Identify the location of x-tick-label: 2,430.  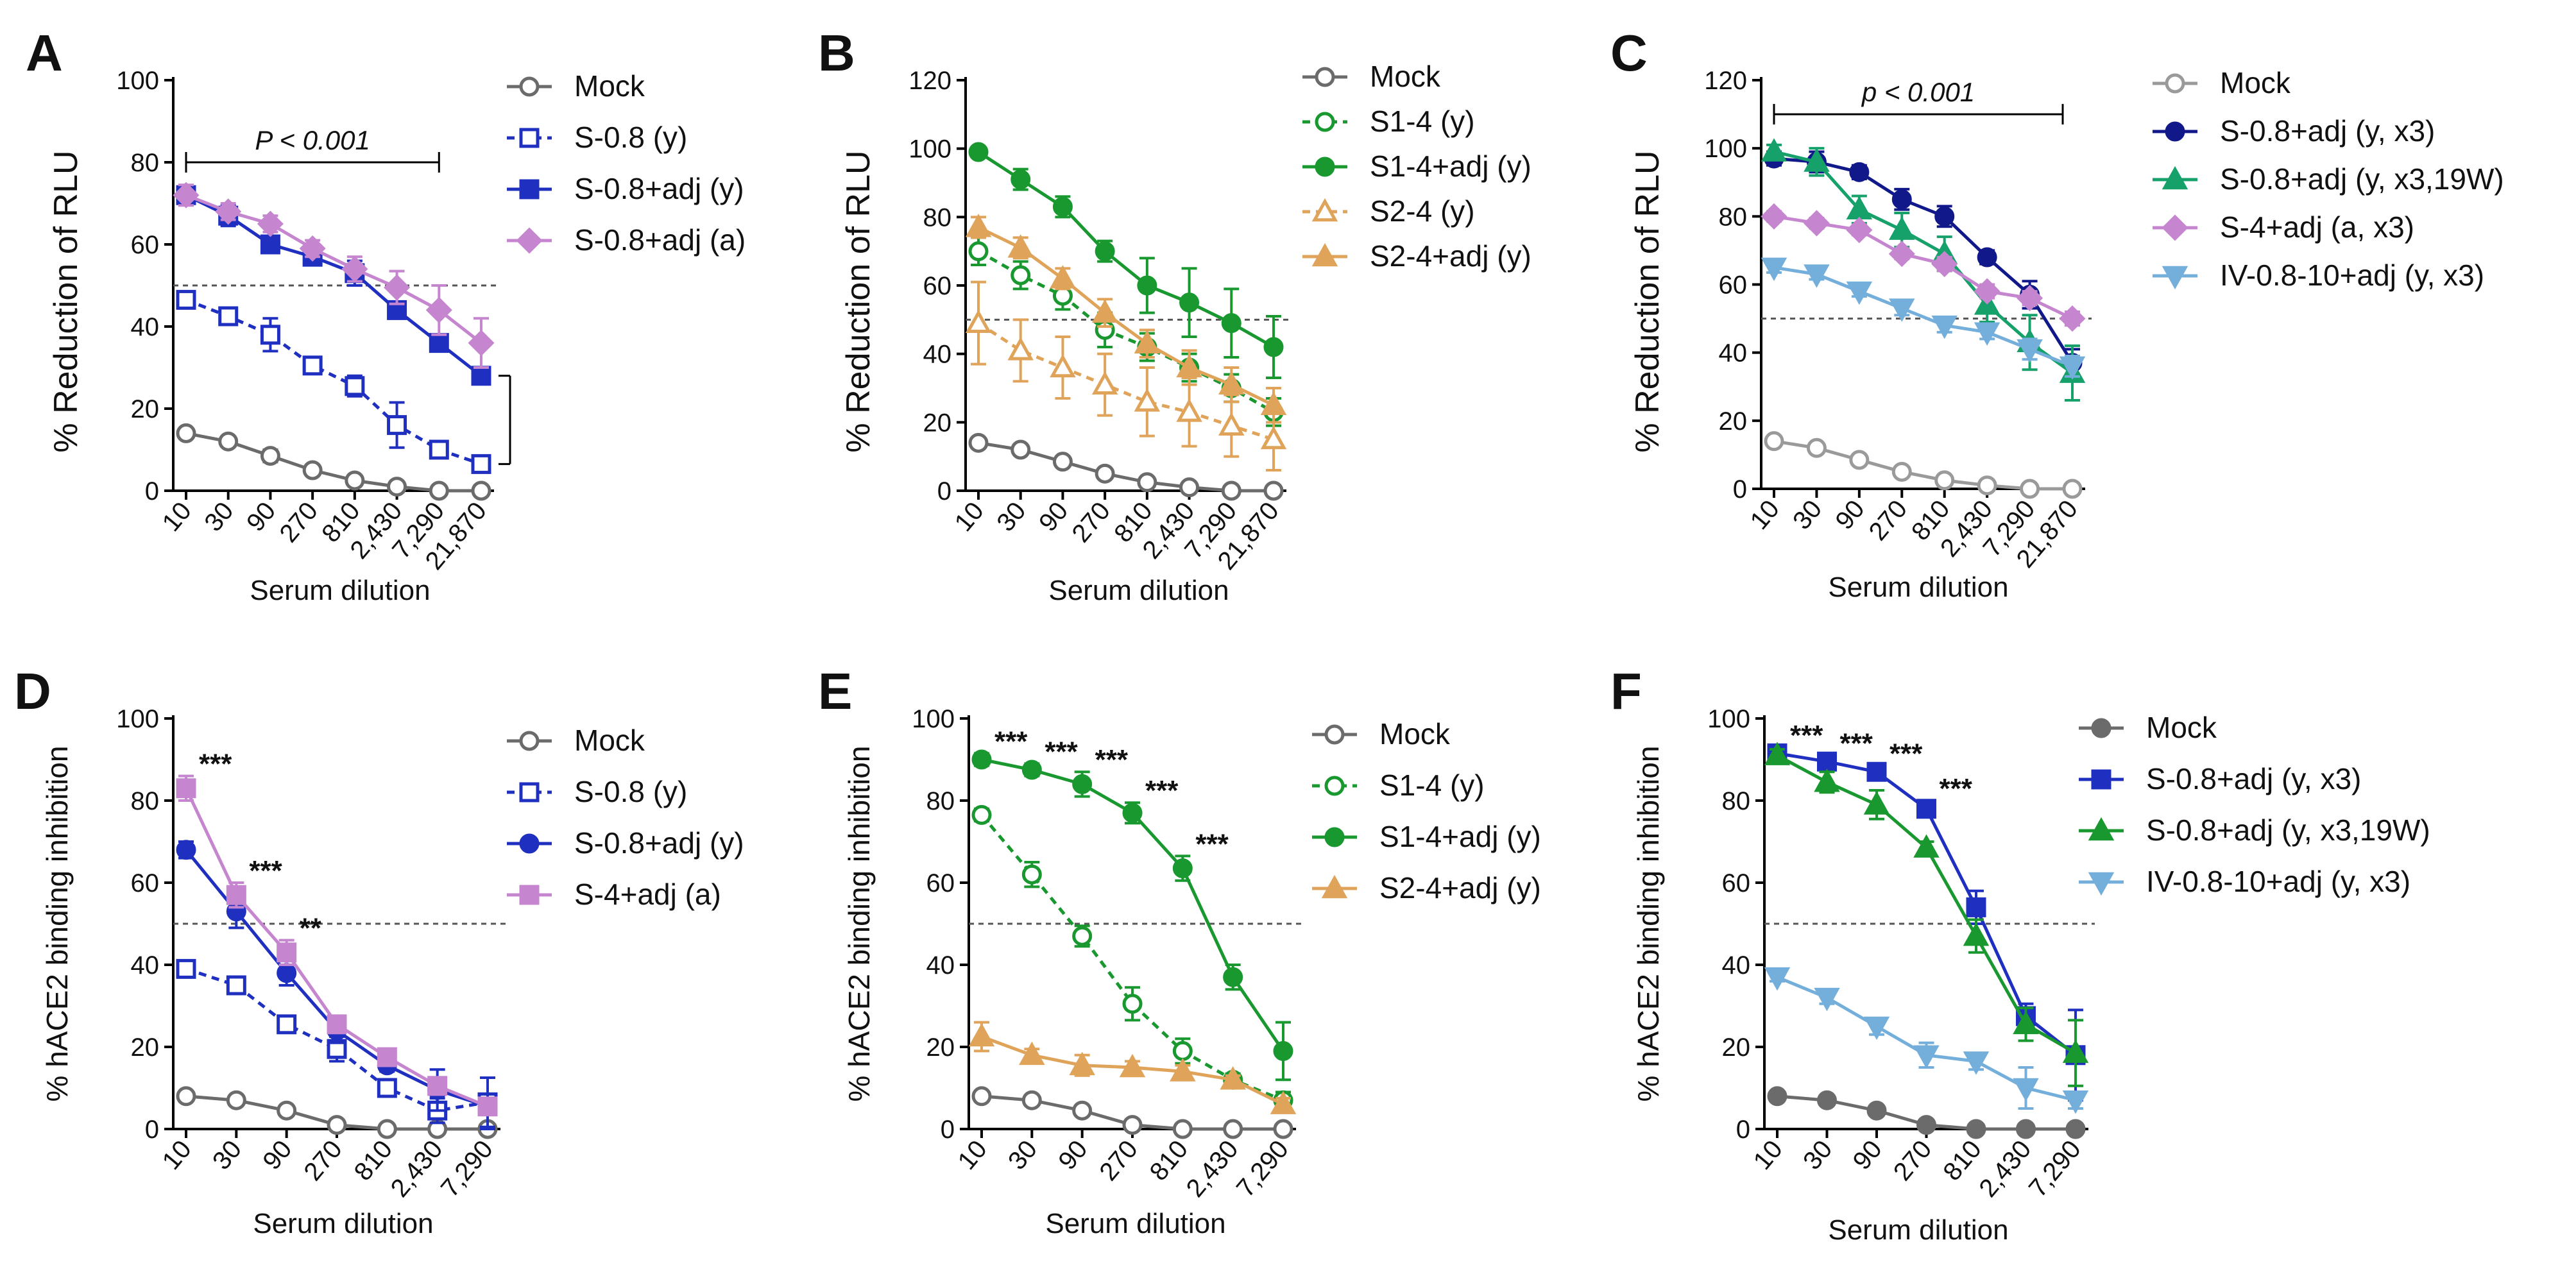
(2005, 1169).